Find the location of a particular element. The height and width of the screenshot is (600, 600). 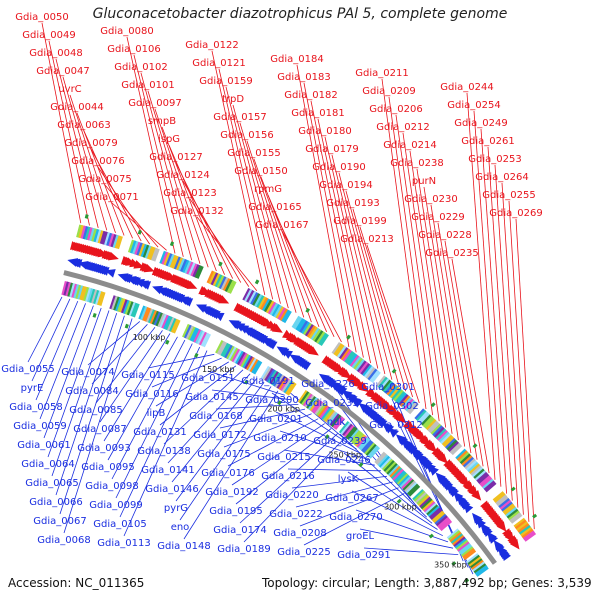

reverse-gene-label: Gdia_0301 is located at coordinates (387, 387).